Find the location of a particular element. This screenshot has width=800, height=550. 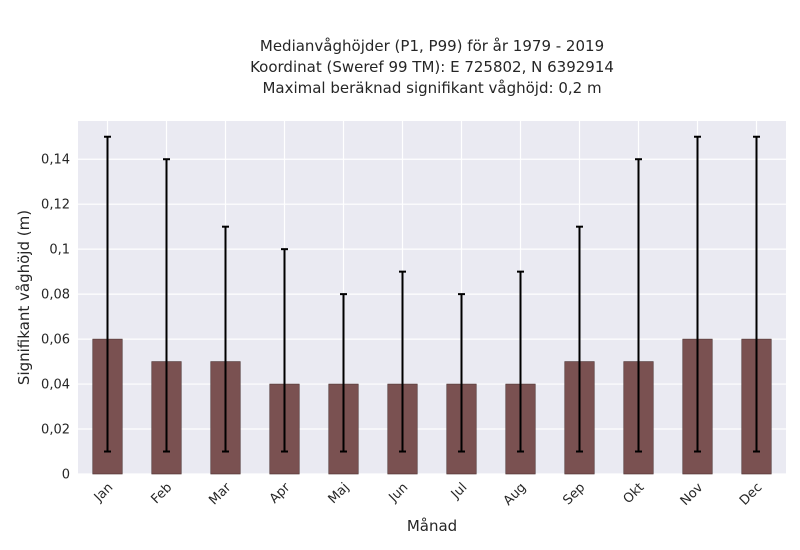

x-tick-label: Okt is located at coordinates (634, 493).